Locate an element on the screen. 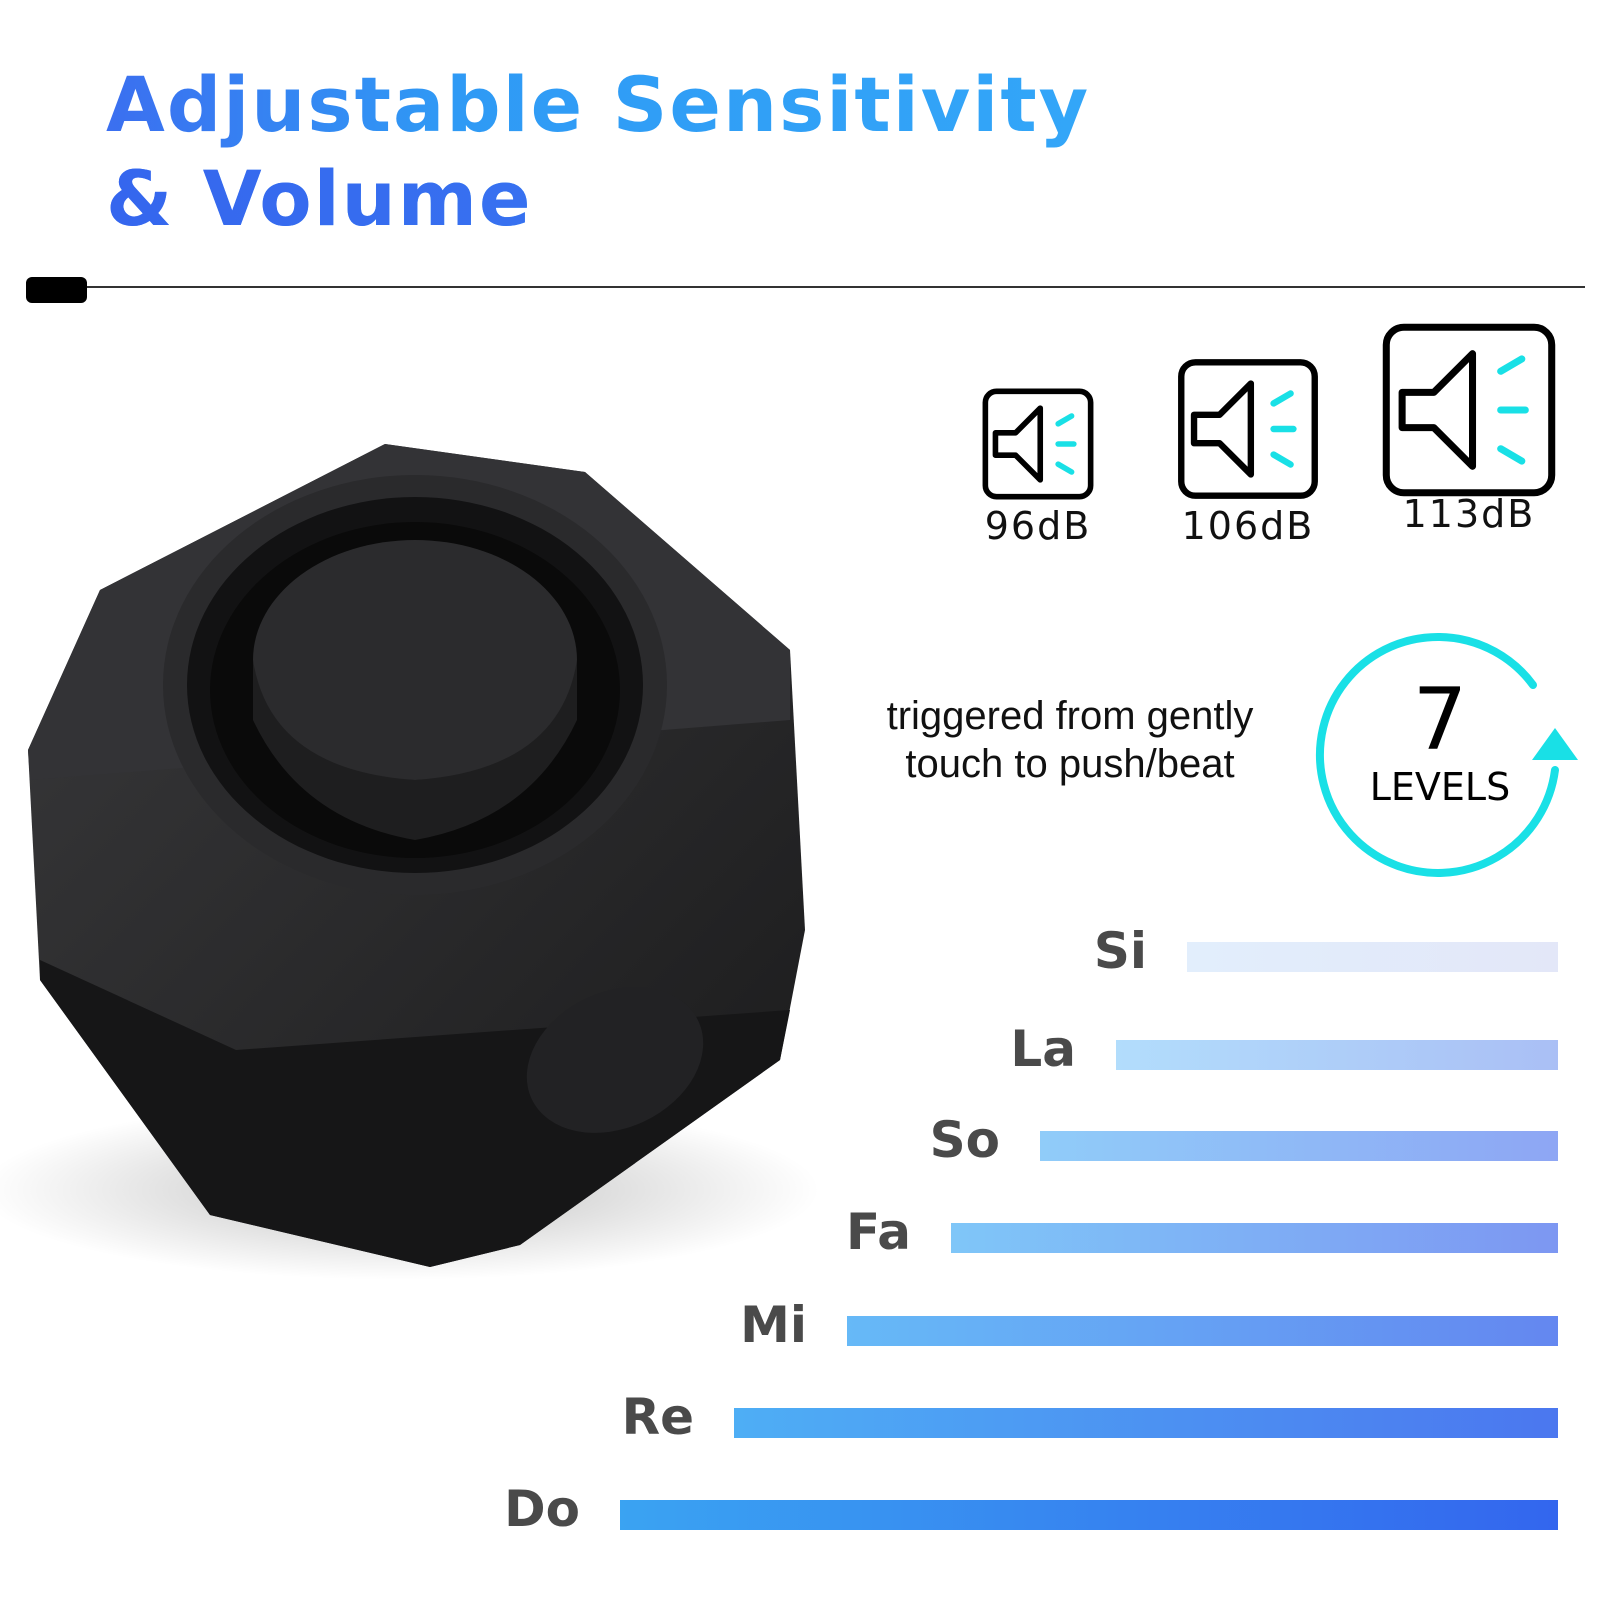  tone-label: So is located at coordinates (964, 1140).